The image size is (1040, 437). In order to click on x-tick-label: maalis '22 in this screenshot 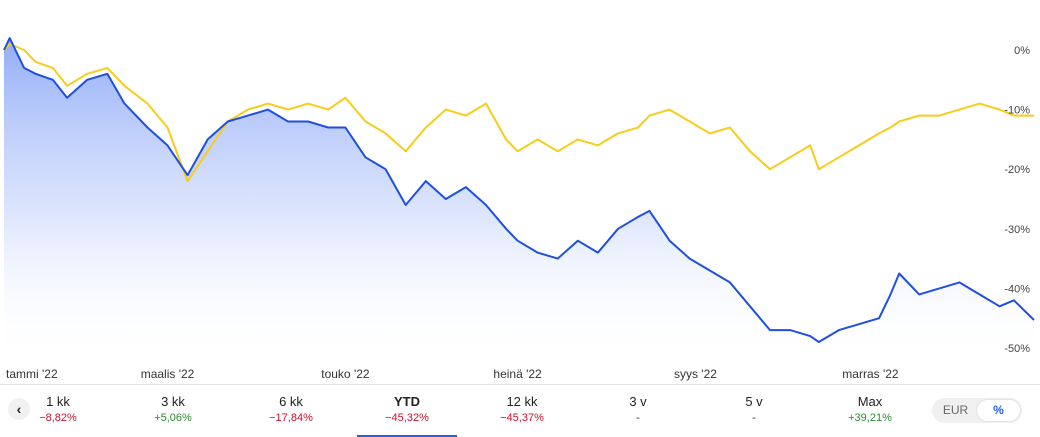, I will do `click(168, 374)`.